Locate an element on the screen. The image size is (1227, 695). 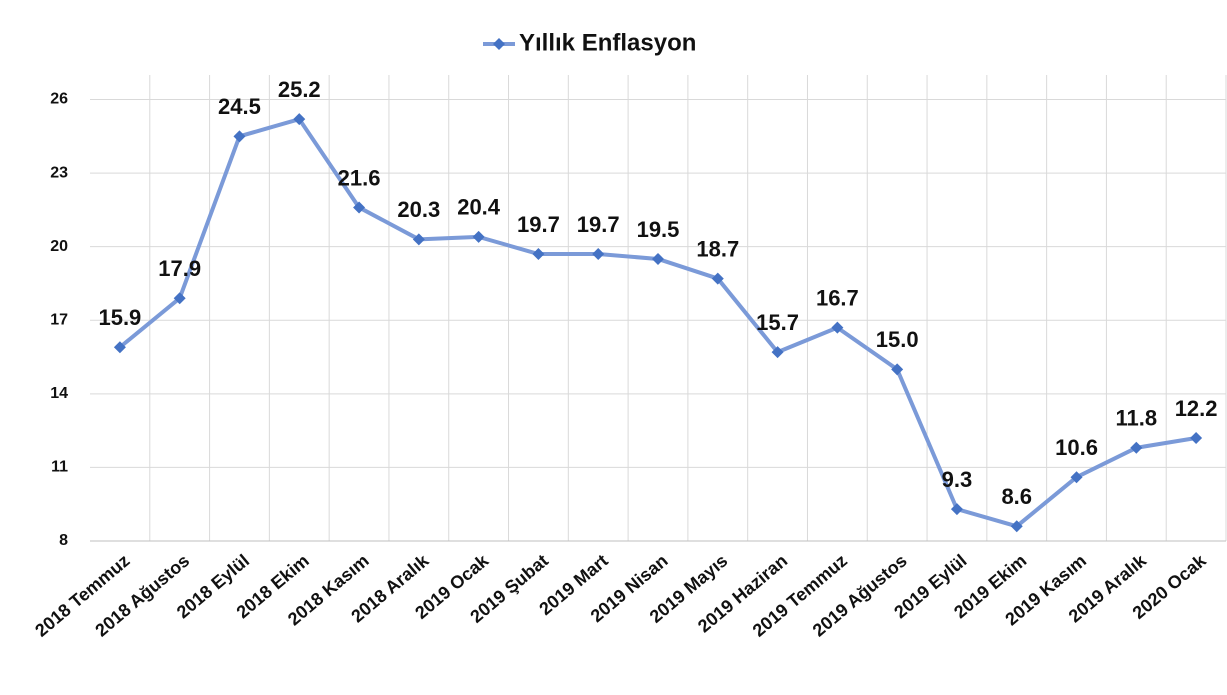
data-label: 18.7 is located at coordinates (717, 248).